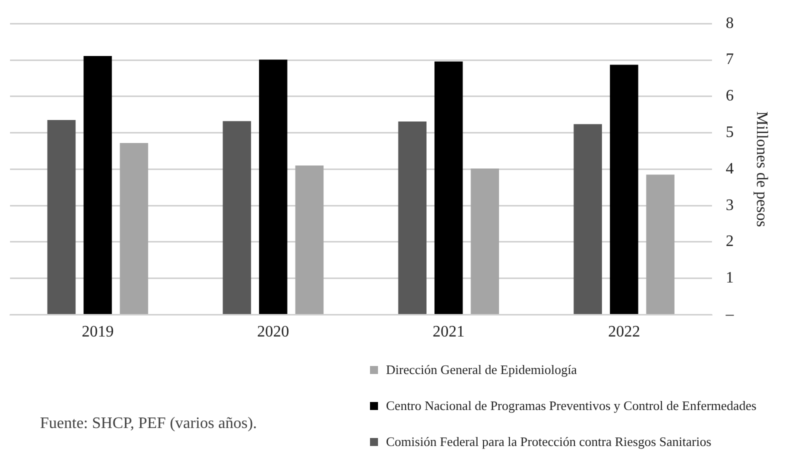  Describe the element at coordinates (481, 370) in the screenshot. I see `legend-label: Dirección General de Epidemiología` at that location.